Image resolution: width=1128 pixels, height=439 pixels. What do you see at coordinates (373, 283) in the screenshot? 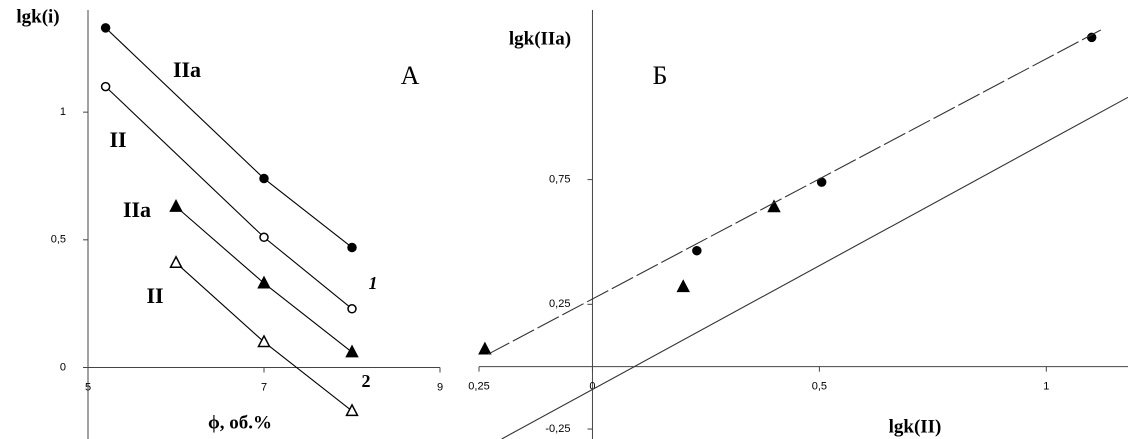
I see `annotation: 1` at bounding box center [373, 283].